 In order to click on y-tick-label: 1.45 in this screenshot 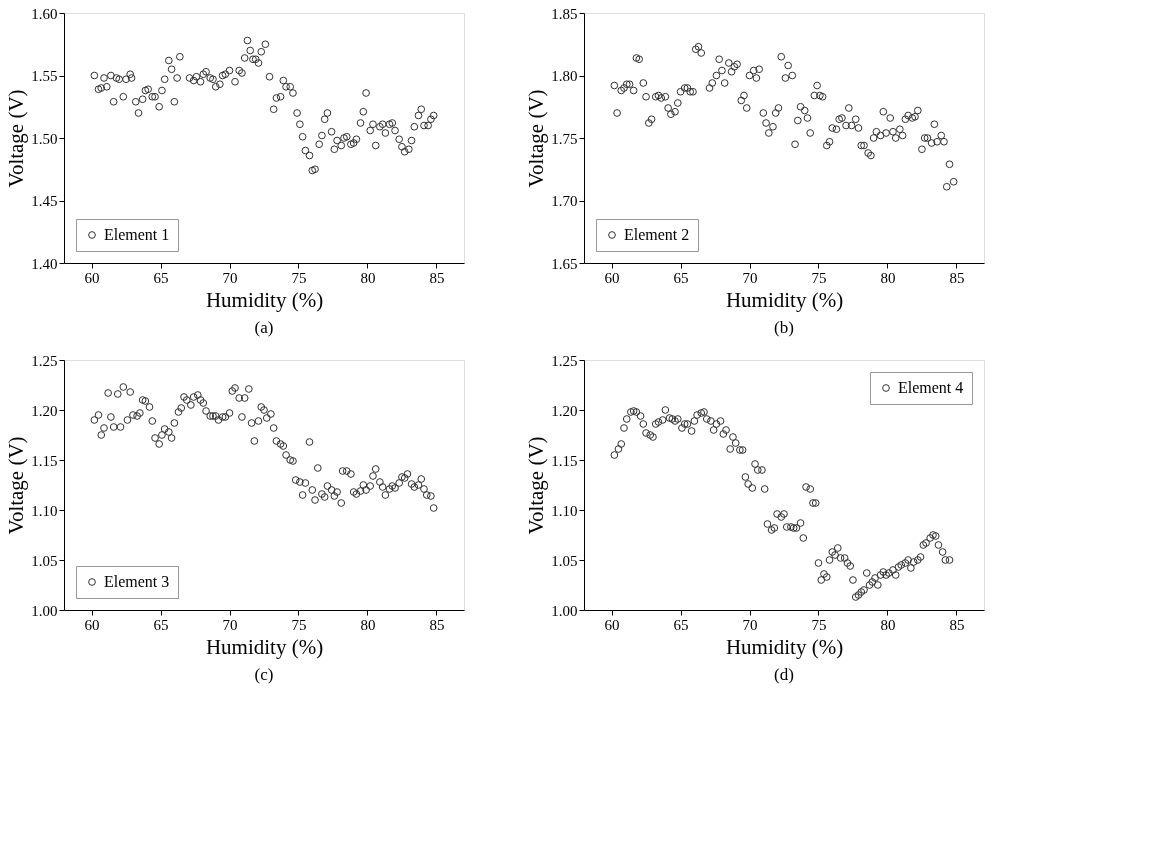, I will do `click(44, 201)`.